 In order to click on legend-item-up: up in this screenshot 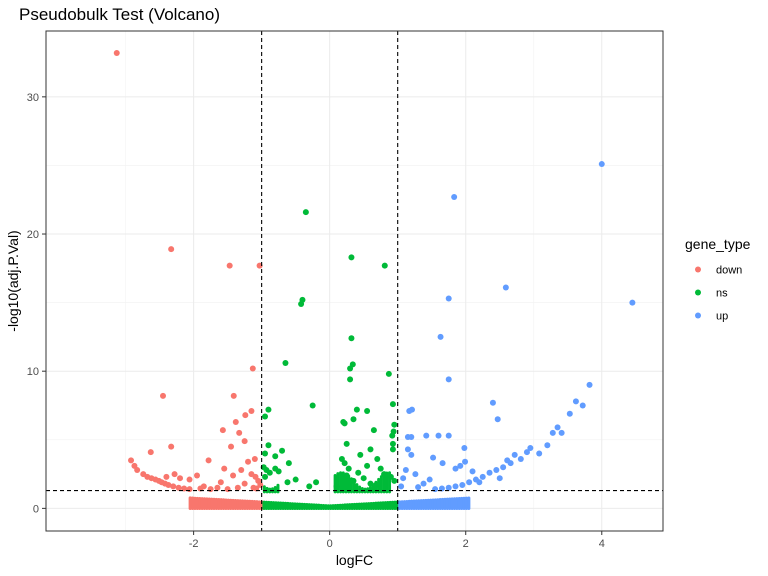, I will do `click(711, 317)`.